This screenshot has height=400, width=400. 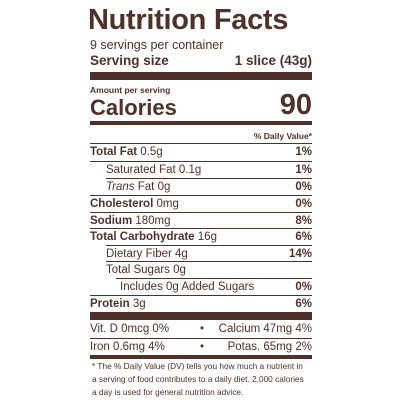 What do you see at coordinates (146, 187) in the screenshot?
I see `label: Fat` at bounding box center [146, 187].